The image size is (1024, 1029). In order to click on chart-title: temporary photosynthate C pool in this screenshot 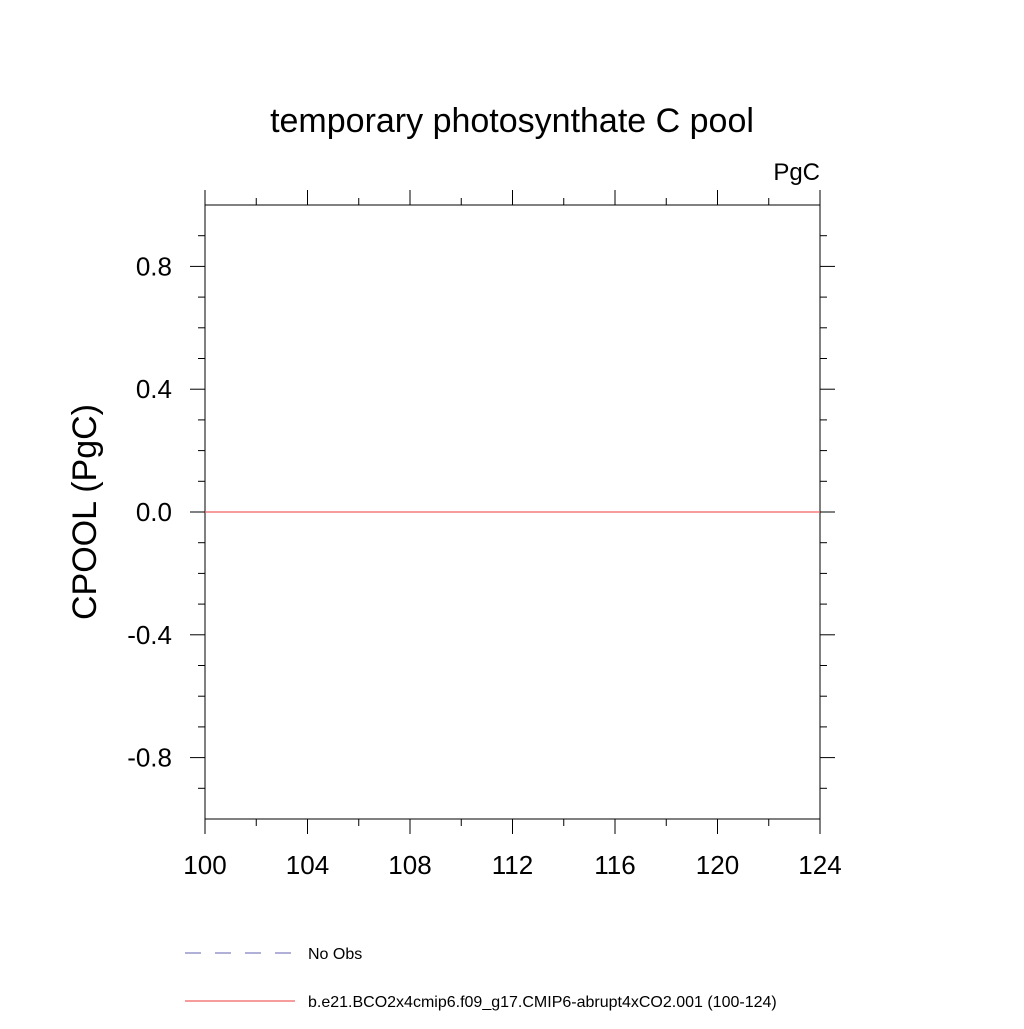, I will do `click(512, 121)`.